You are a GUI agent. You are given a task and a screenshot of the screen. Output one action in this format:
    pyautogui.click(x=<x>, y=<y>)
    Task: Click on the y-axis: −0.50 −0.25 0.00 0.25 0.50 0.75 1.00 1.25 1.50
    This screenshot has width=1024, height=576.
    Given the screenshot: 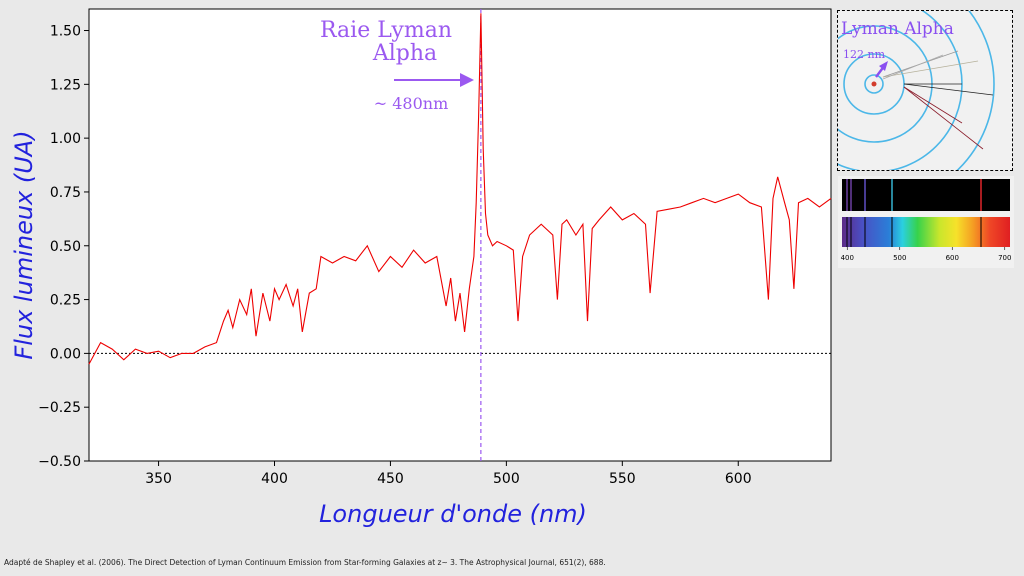 What is the action you would take?
    pyautogui.click(x=63, y=247)
    